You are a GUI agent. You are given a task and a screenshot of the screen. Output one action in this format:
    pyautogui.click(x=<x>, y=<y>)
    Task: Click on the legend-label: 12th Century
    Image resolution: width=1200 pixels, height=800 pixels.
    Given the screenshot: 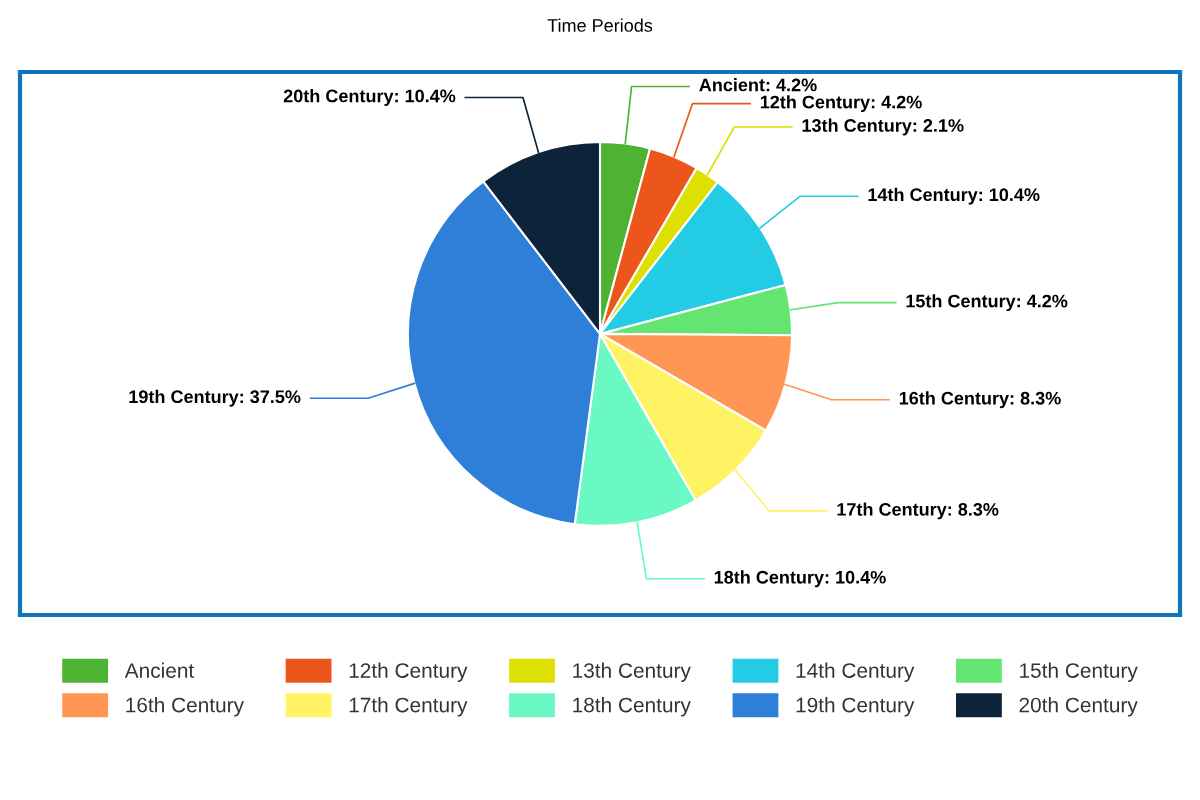 What is the action you would take?
    pyautogui.click(x=408, y=672)
    